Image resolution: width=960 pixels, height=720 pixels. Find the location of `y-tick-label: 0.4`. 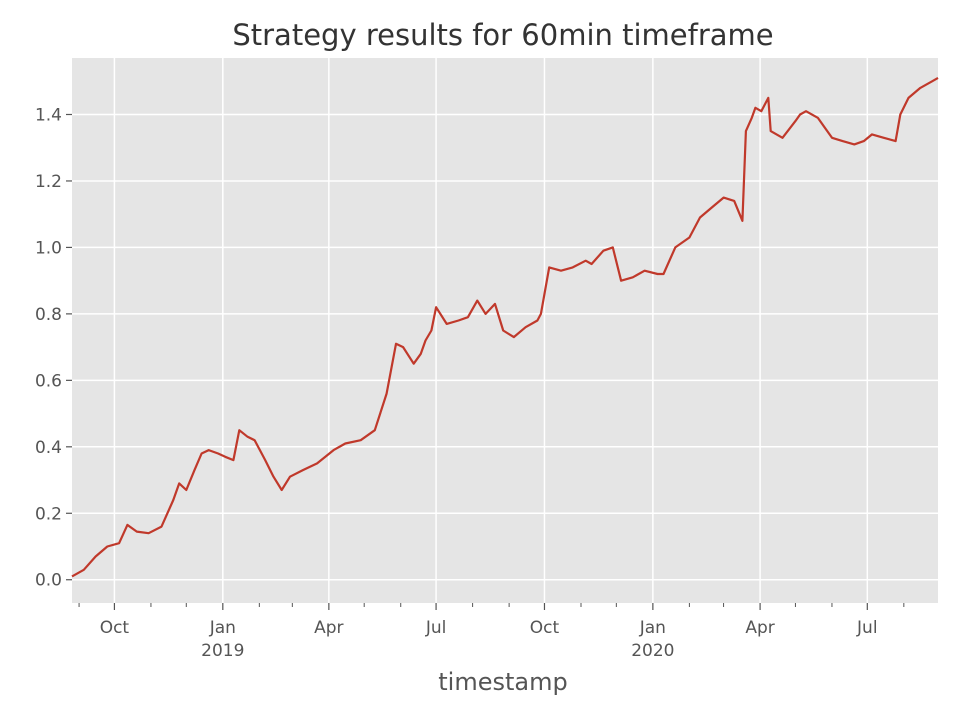

y-tick-label: 0.4 is located at coordinates (48, 448).